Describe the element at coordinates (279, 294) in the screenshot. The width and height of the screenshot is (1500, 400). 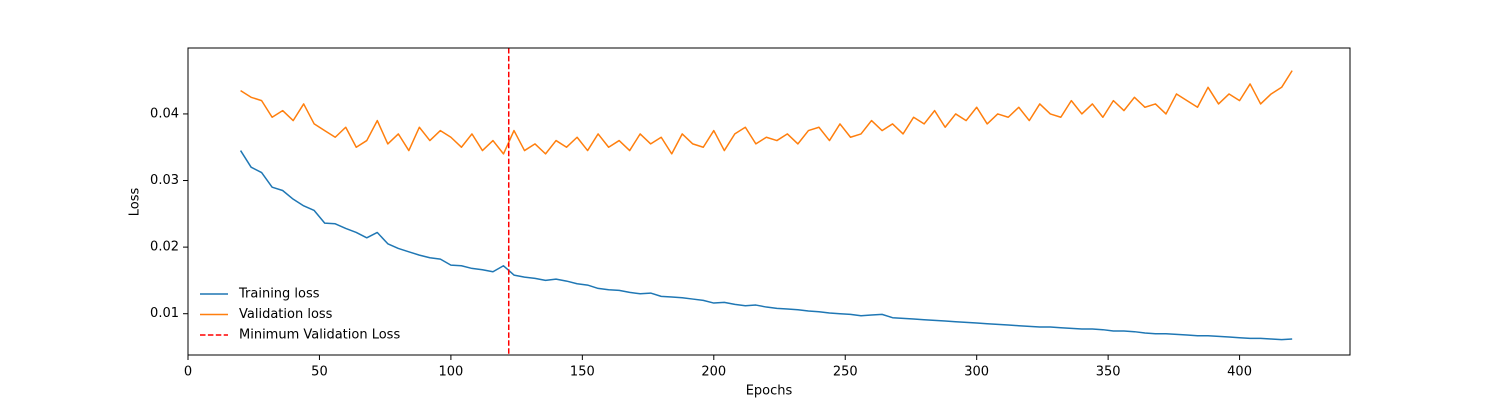
I see `legend-label: Training loss` at that location.